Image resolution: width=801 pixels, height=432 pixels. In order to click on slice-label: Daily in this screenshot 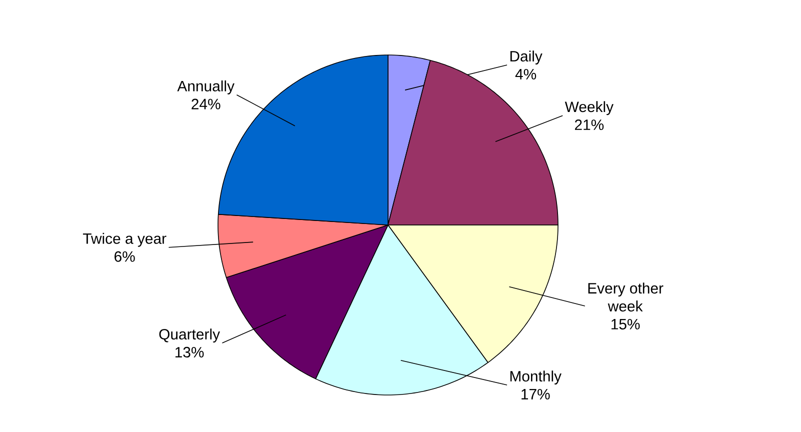, I will do `click(526, 57)`.